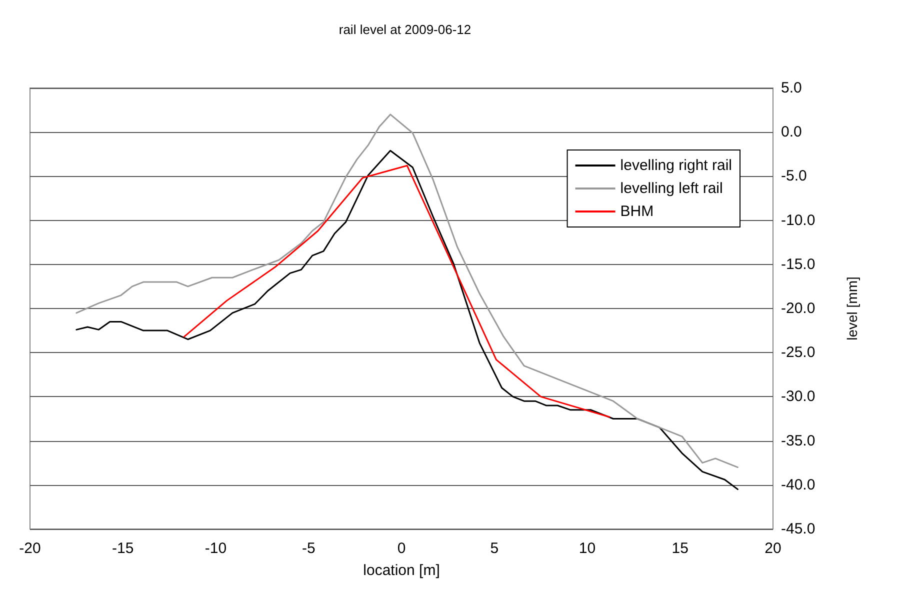  Describe the element at coordinates (309, 548) in the screenshot. I see `x-tick-label: -5` at that location.